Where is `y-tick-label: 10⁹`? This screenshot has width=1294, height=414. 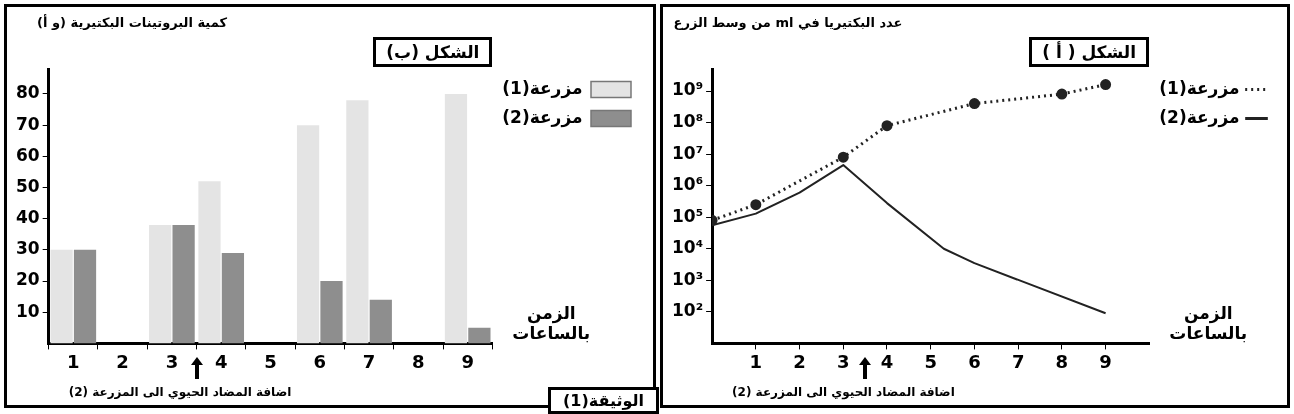 y-tick-label: 10⁹ is located at coordinates (687, 89).